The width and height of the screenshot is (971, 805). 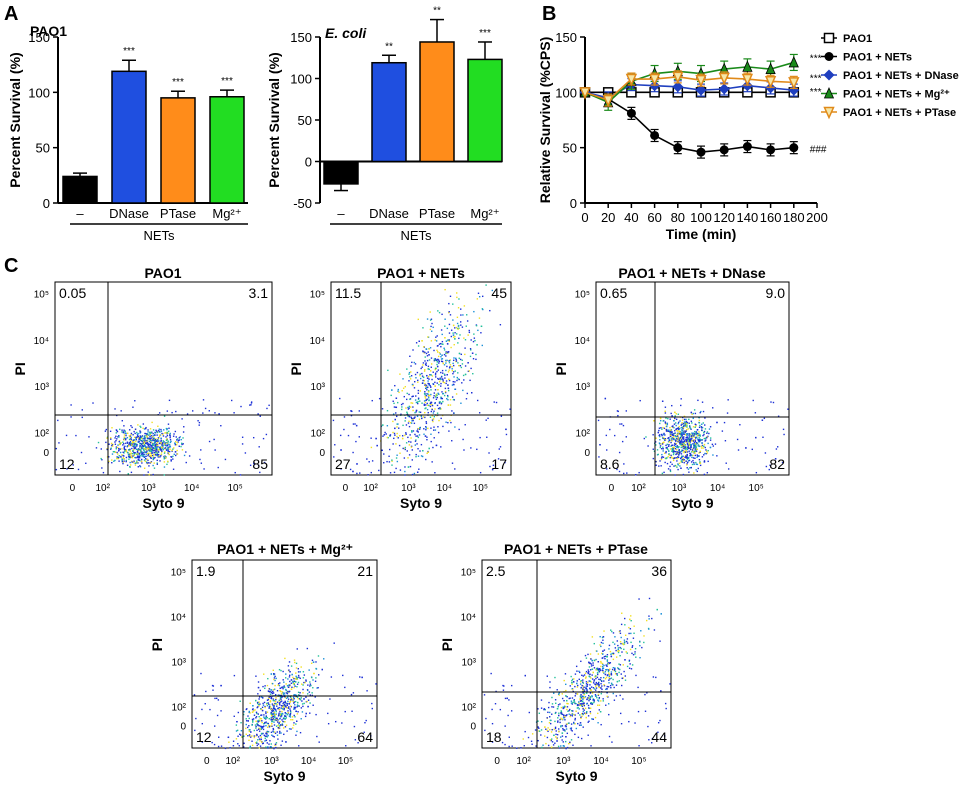 What do you see at coordinates (232, 761) in the screenshot?
I see `flow-x-tick-label: 10²` at bounding box center [232, 761].